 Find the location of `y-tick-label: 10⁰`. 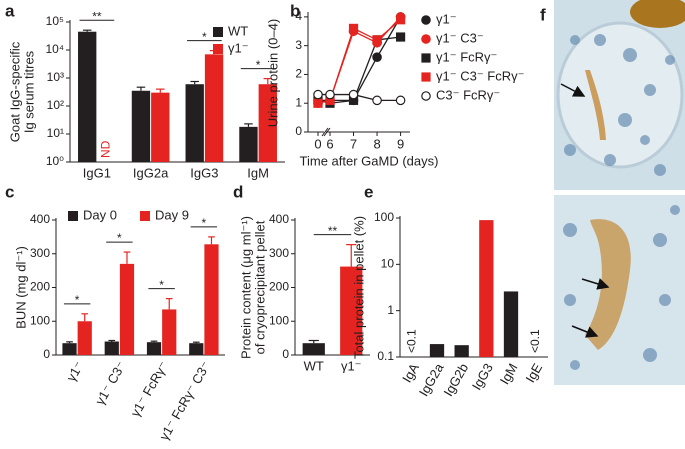

y-tick-label: 10⁰ is located at coordinates (55, 161).